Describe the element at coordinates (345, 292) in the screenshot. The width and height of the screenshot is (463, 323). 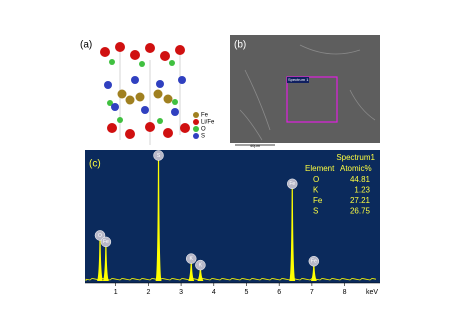
I see `x-tick-label: 8` at that location.